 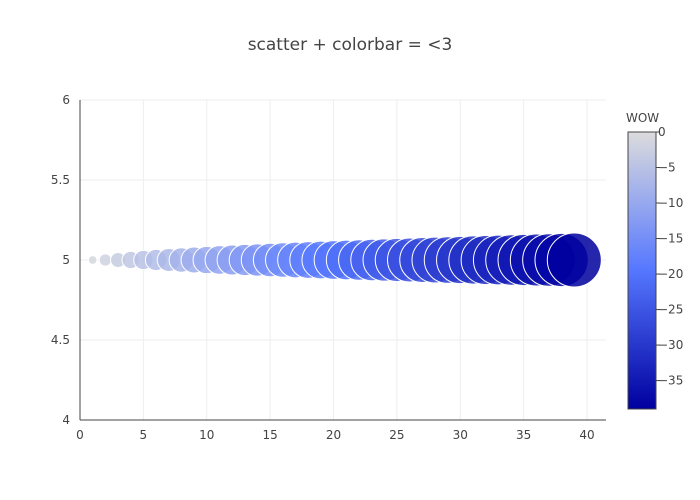 What do you see at coordinates (670, 345) in the screenshot?
I see `colorbar-tick-label: −30` at bounding box center [670, 345].